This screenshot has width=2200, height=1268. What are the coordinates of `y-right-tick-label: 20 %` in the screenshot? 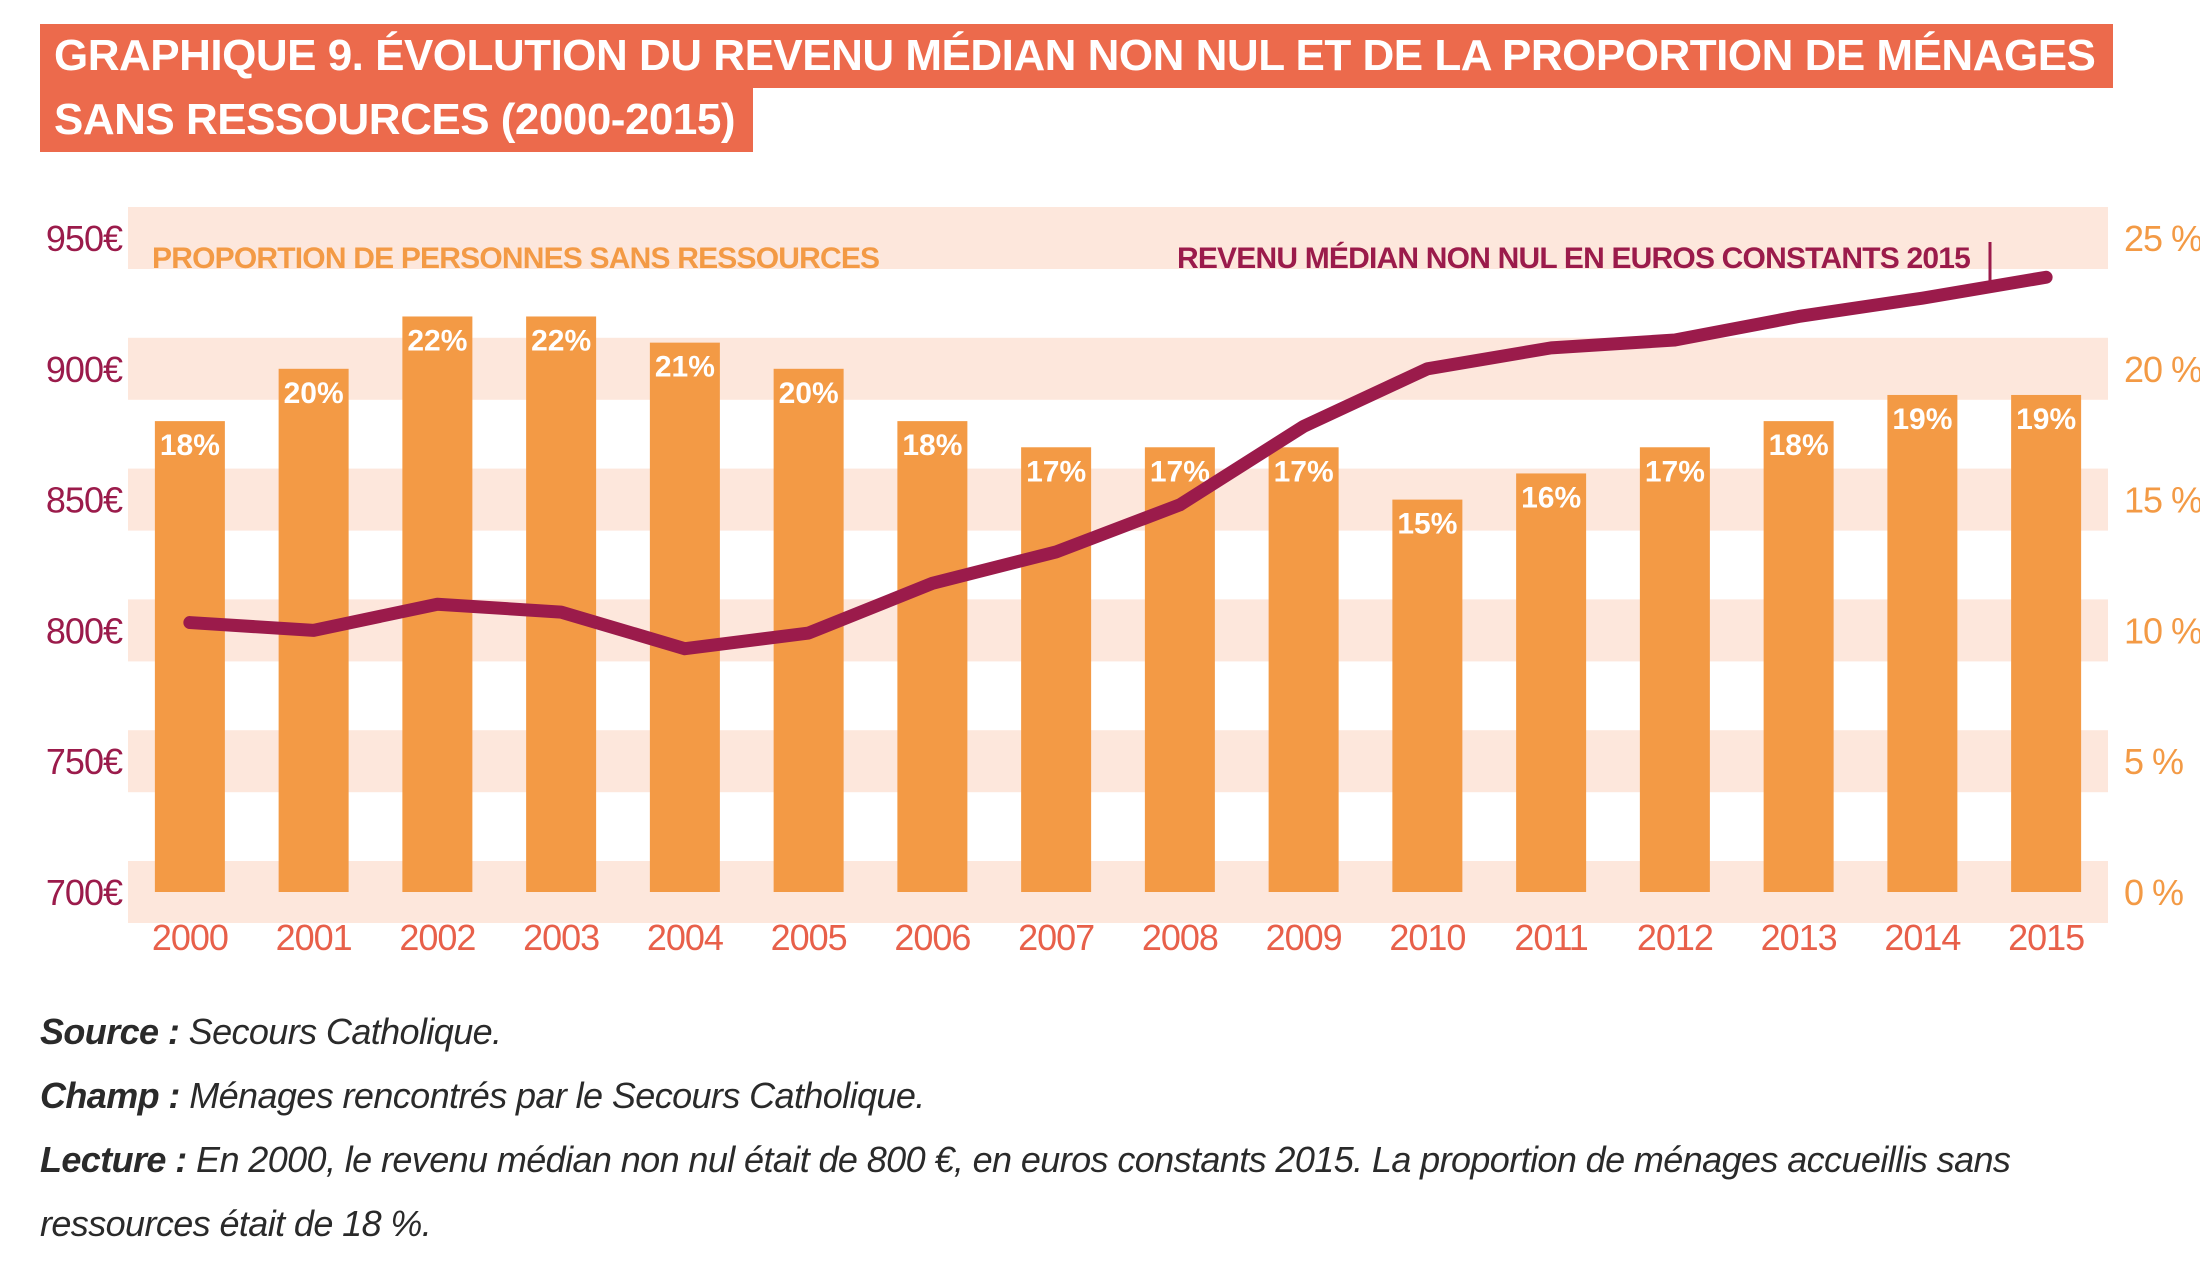 It's located at (2162, 369).